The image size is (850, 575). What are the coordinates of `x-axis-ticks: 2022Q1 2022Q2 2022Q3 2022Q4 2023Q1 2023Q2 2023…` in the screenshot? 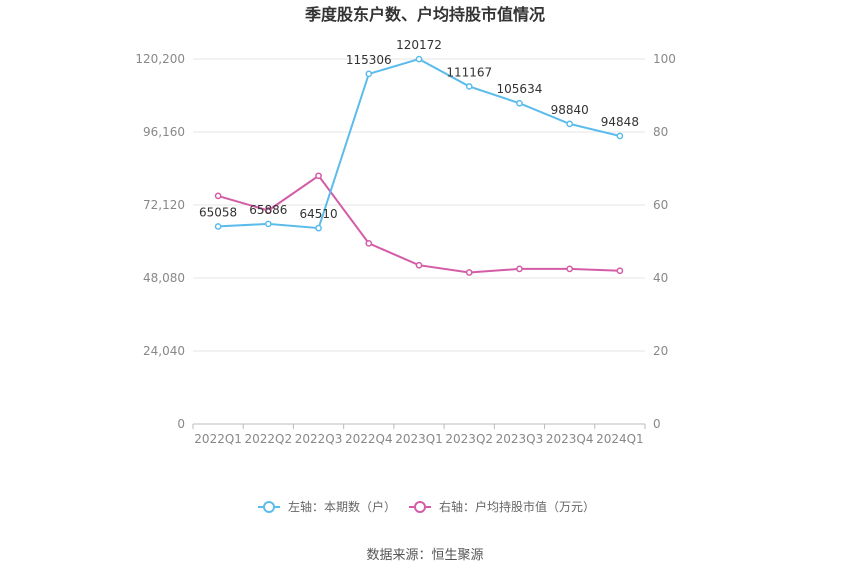 It's located at (419, 435).